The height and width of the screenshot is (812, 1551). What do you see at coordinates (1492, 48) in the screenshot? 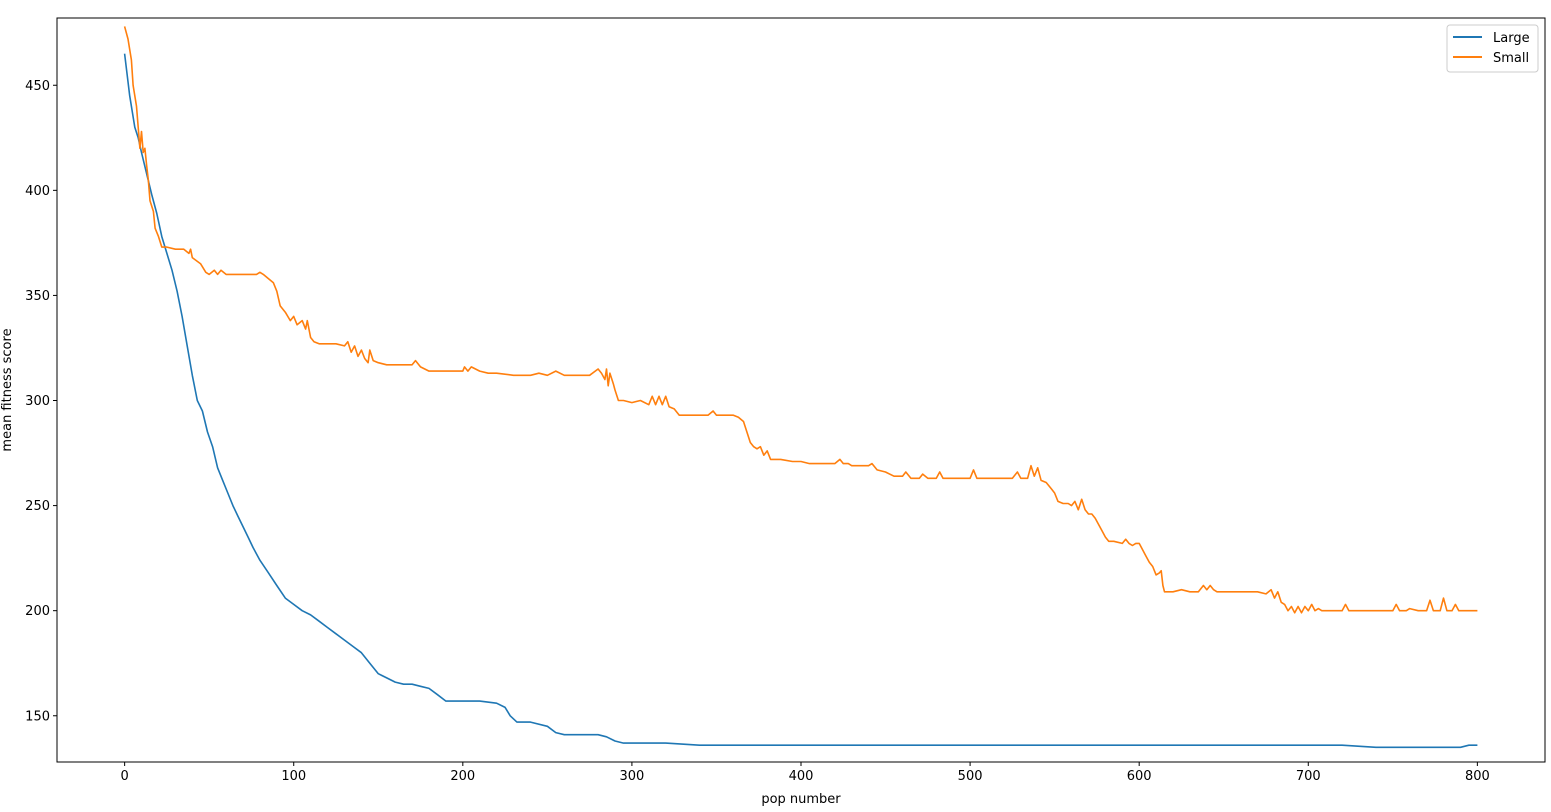
I see `legend: Large Small` at bounding box center [1492, 48].